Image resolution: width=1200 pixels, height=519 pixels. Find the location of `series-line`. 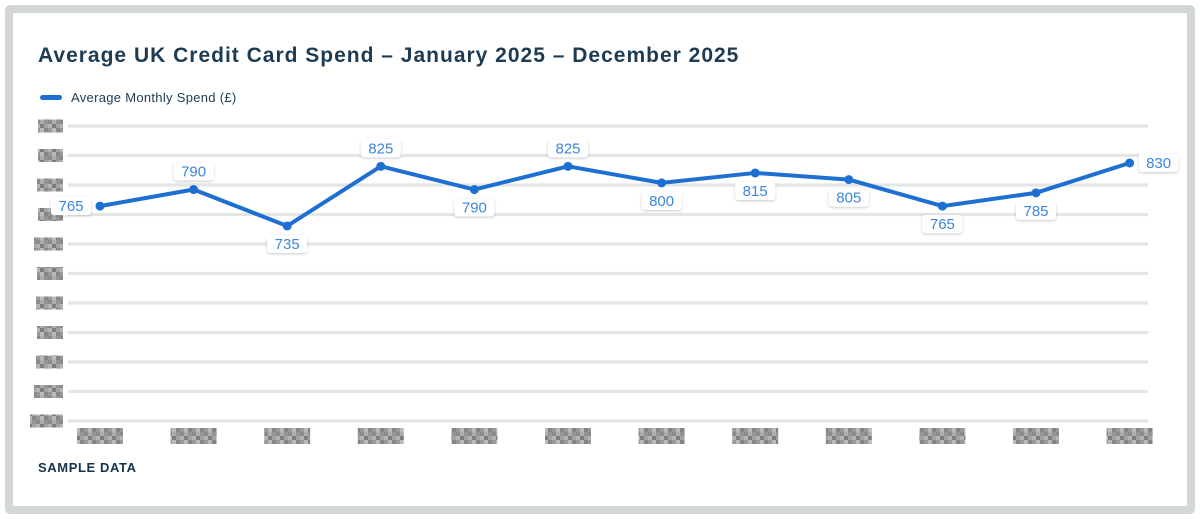

series-line is located at coordinates (615, 194).